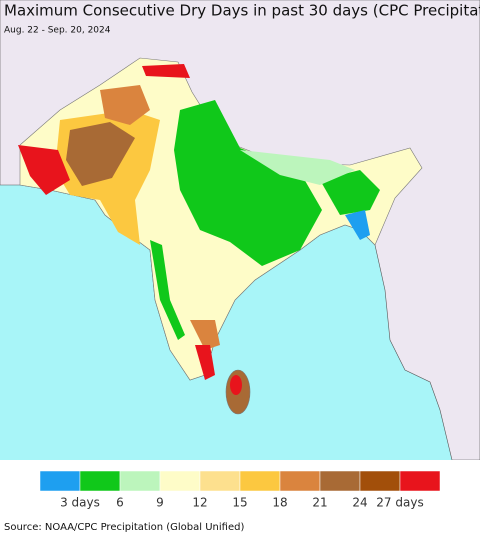 The image size is (480, 536). What do you see at coordinates (399, 503) in the screenshot?
I see `legend-label: 27 days` at bounding box center [399, 503].